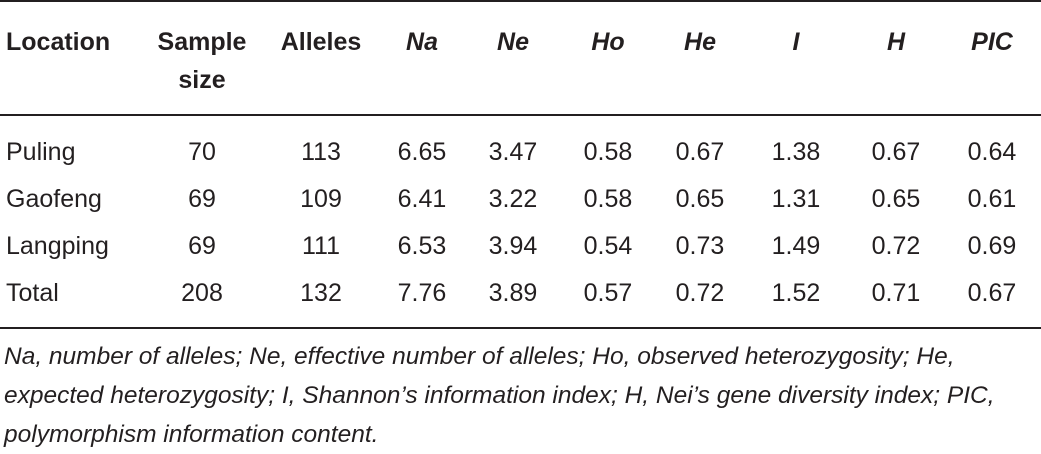  What do you see at coordinates (41, 152) in the screenshot?
I see `table-cell-location: Puling` at bounding box center [41, 152].